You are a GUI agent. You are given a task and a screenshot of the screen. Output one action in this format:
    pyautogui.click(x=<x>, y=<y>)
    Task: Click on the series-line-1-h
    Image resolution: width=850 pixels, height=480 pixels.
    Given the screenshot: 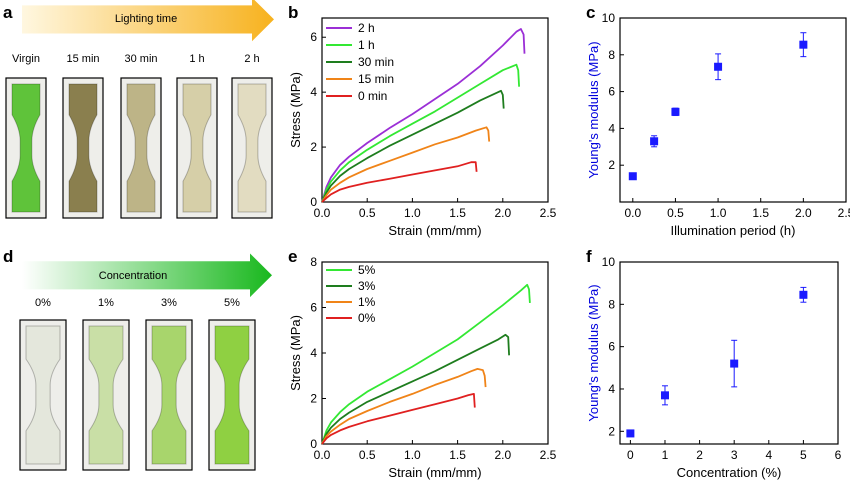 What is the action you would take?
    pyautogui.click(x=420, y=133)
    